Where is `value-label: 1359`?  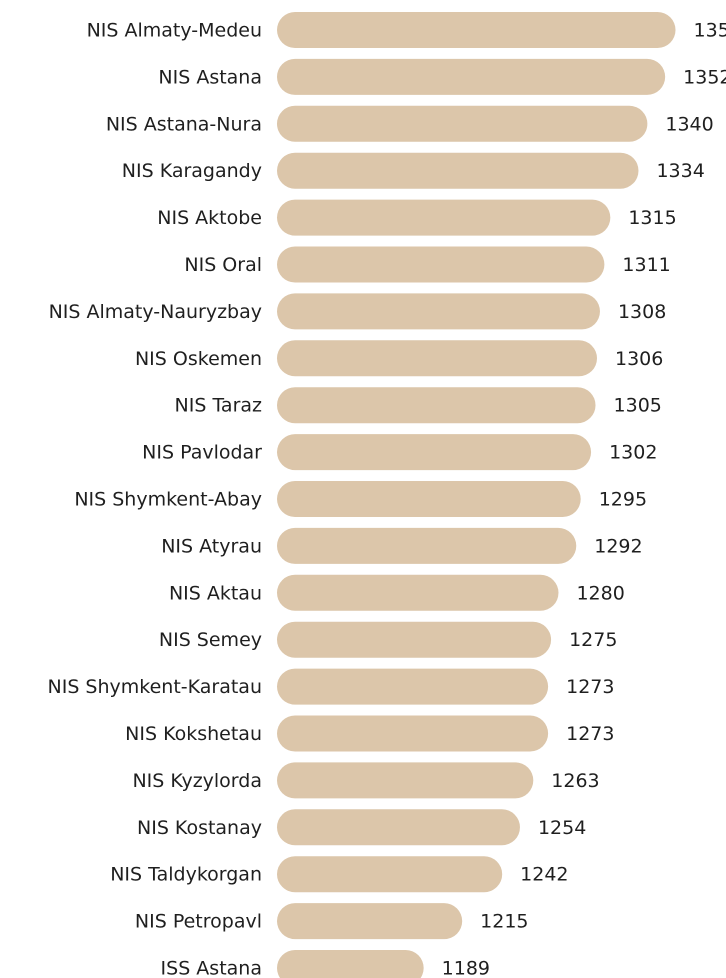
value-label: 1359 is located at coordinates (710, 31).